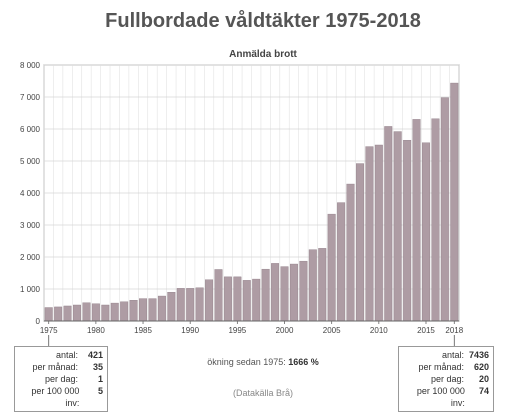 This screenshot has width=526, height=414. I want to click on x-tick-label: 1990, so click(190, 330).